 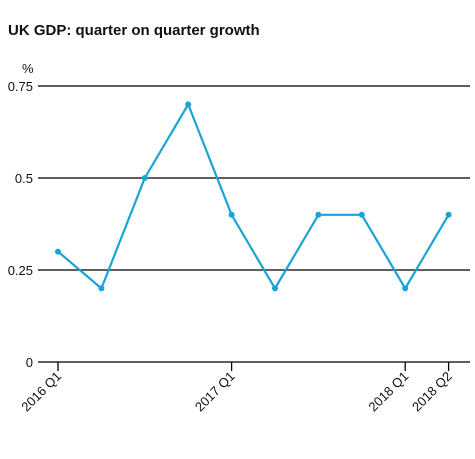 I want to click on y-tick-labels: 0 0.25 0.5 0.75, so click(x=20, y=224).